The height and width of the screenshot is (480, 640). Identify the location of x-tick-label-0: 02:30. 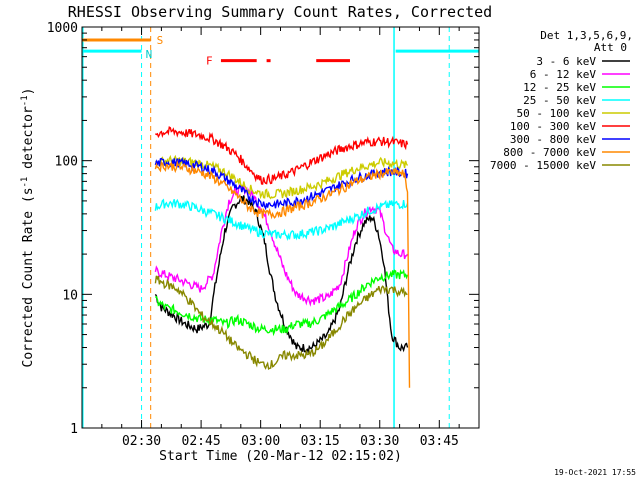
(141, 441).